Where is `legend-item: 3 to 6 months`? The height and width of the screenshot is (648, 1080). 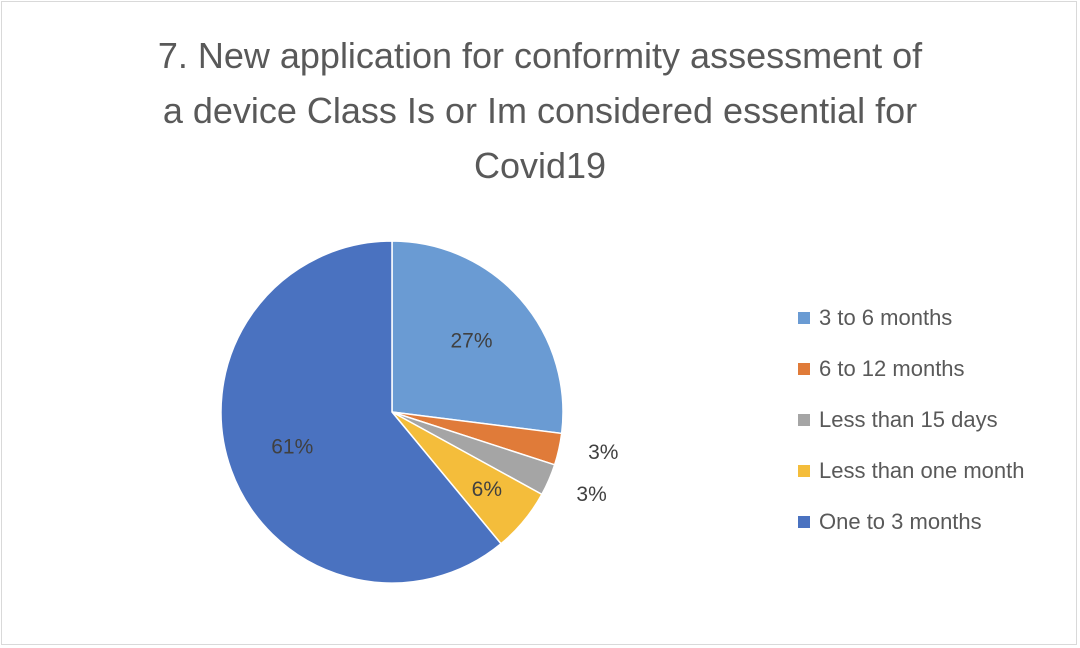
legend-item: 3 to 6 months is located at coordinates (911, 317).